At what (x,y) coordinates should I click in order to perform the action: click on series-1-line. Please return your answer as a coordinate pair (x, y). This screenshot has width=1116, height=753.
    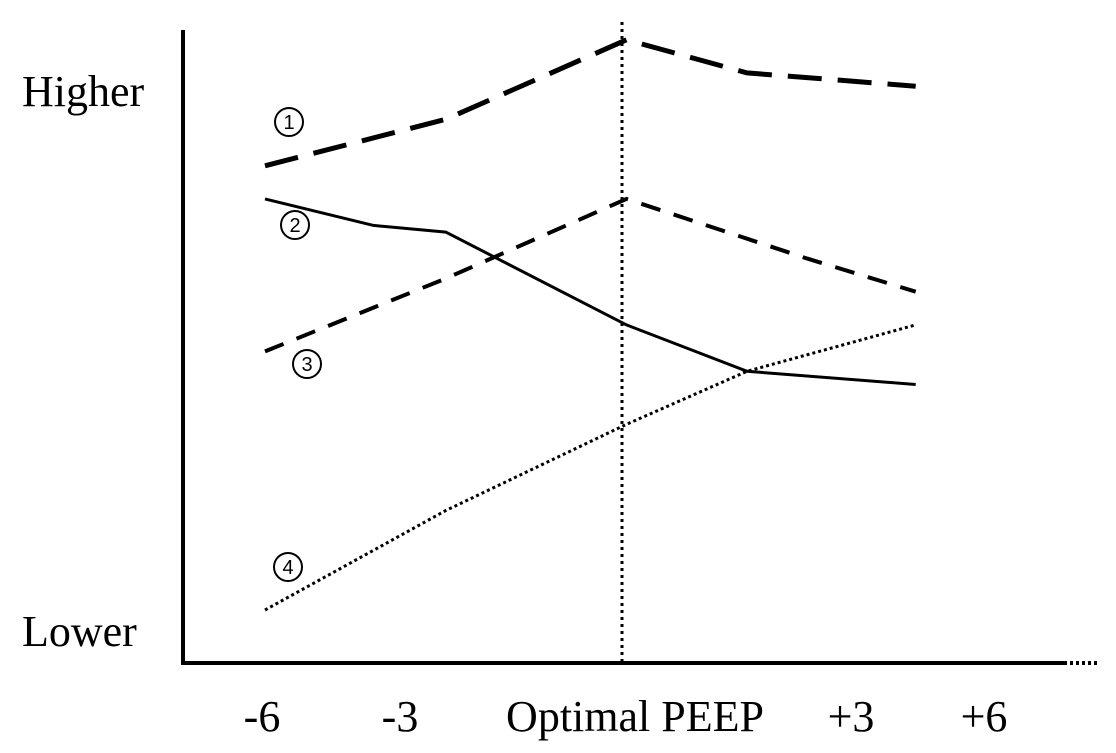
    Looking at the image, I should click on (590, 103).